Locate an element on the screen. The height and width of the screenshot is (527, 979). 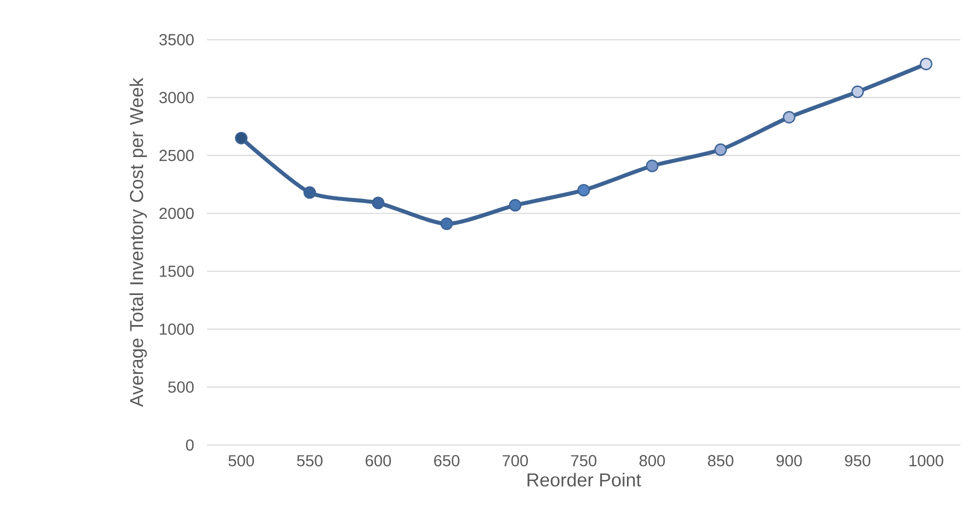
y-axis-title: Average Total Inventory Cost per Week is located at coordinates (138, 242).